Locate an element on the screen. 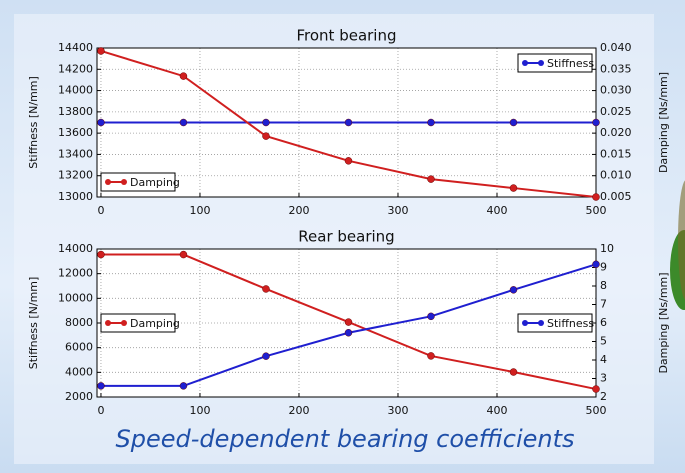 The width and height of the screenshot is (685, 473). y-tick-label: 10000 is located at coordinates (75, 297).